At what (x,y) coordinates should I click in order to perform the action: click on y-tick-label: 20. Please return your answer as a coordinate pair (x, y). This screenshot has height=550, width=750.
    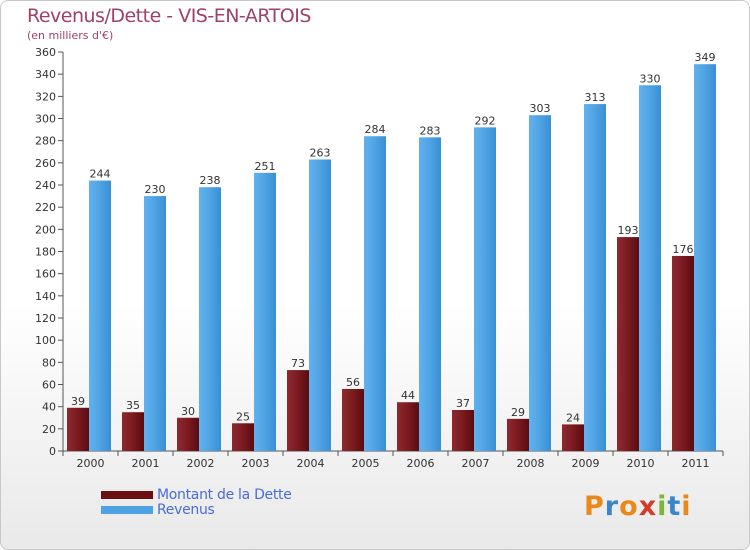
    Looking at the image, I should click on (49, 429).